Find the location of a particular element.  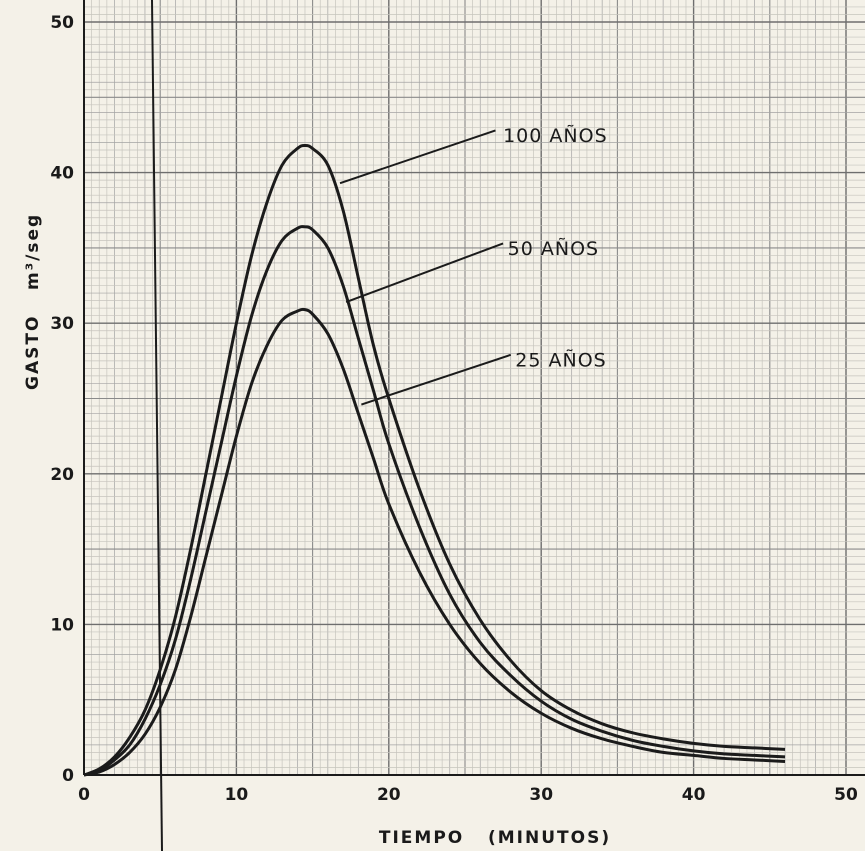

y-tick-label: 20 is located at coordinates (62, 475).